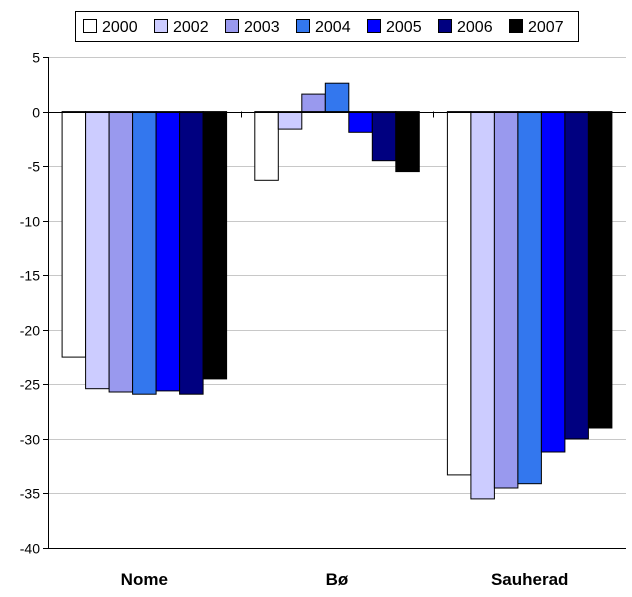 The height and width of the screenshot is (597, 632). I want to click on legend-label-2003: 2003, so click(262, 27).